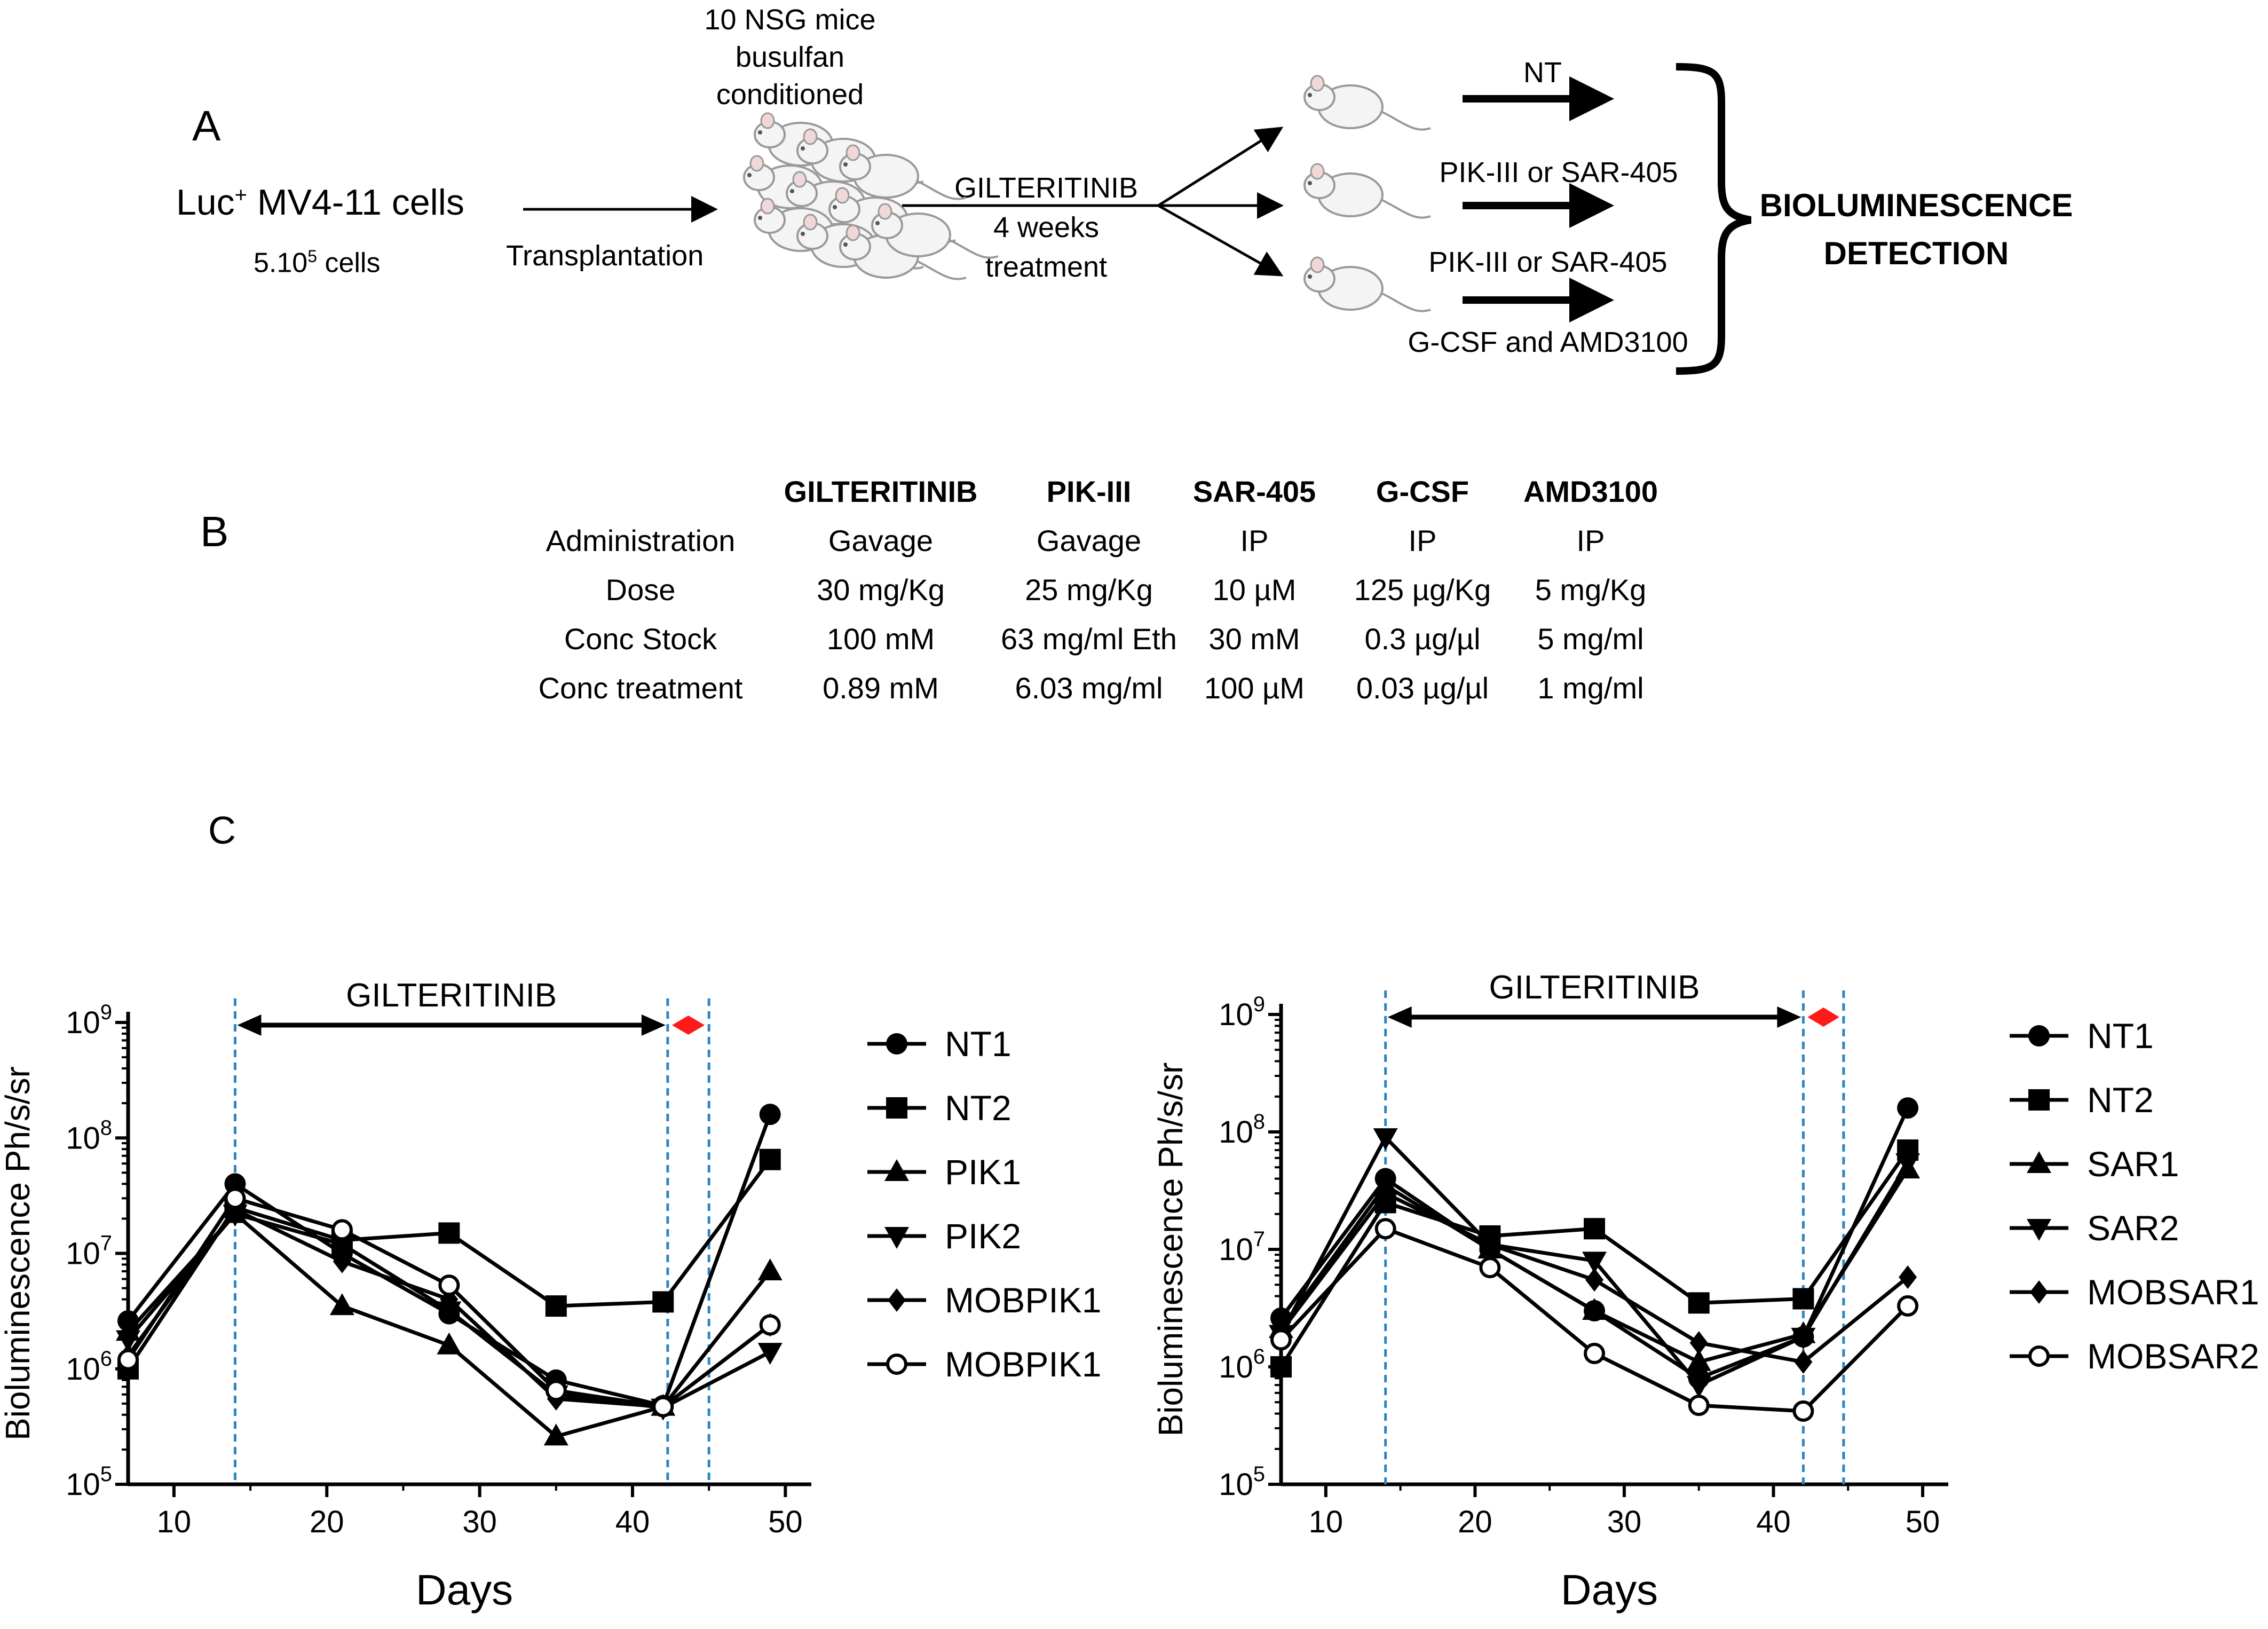 The width and height of the screenshot is (2268, 1629). Describe the element at coordinates (1089, 688) in the screenshot. I see `table-cell: 6.03 mg/ml` at that location.